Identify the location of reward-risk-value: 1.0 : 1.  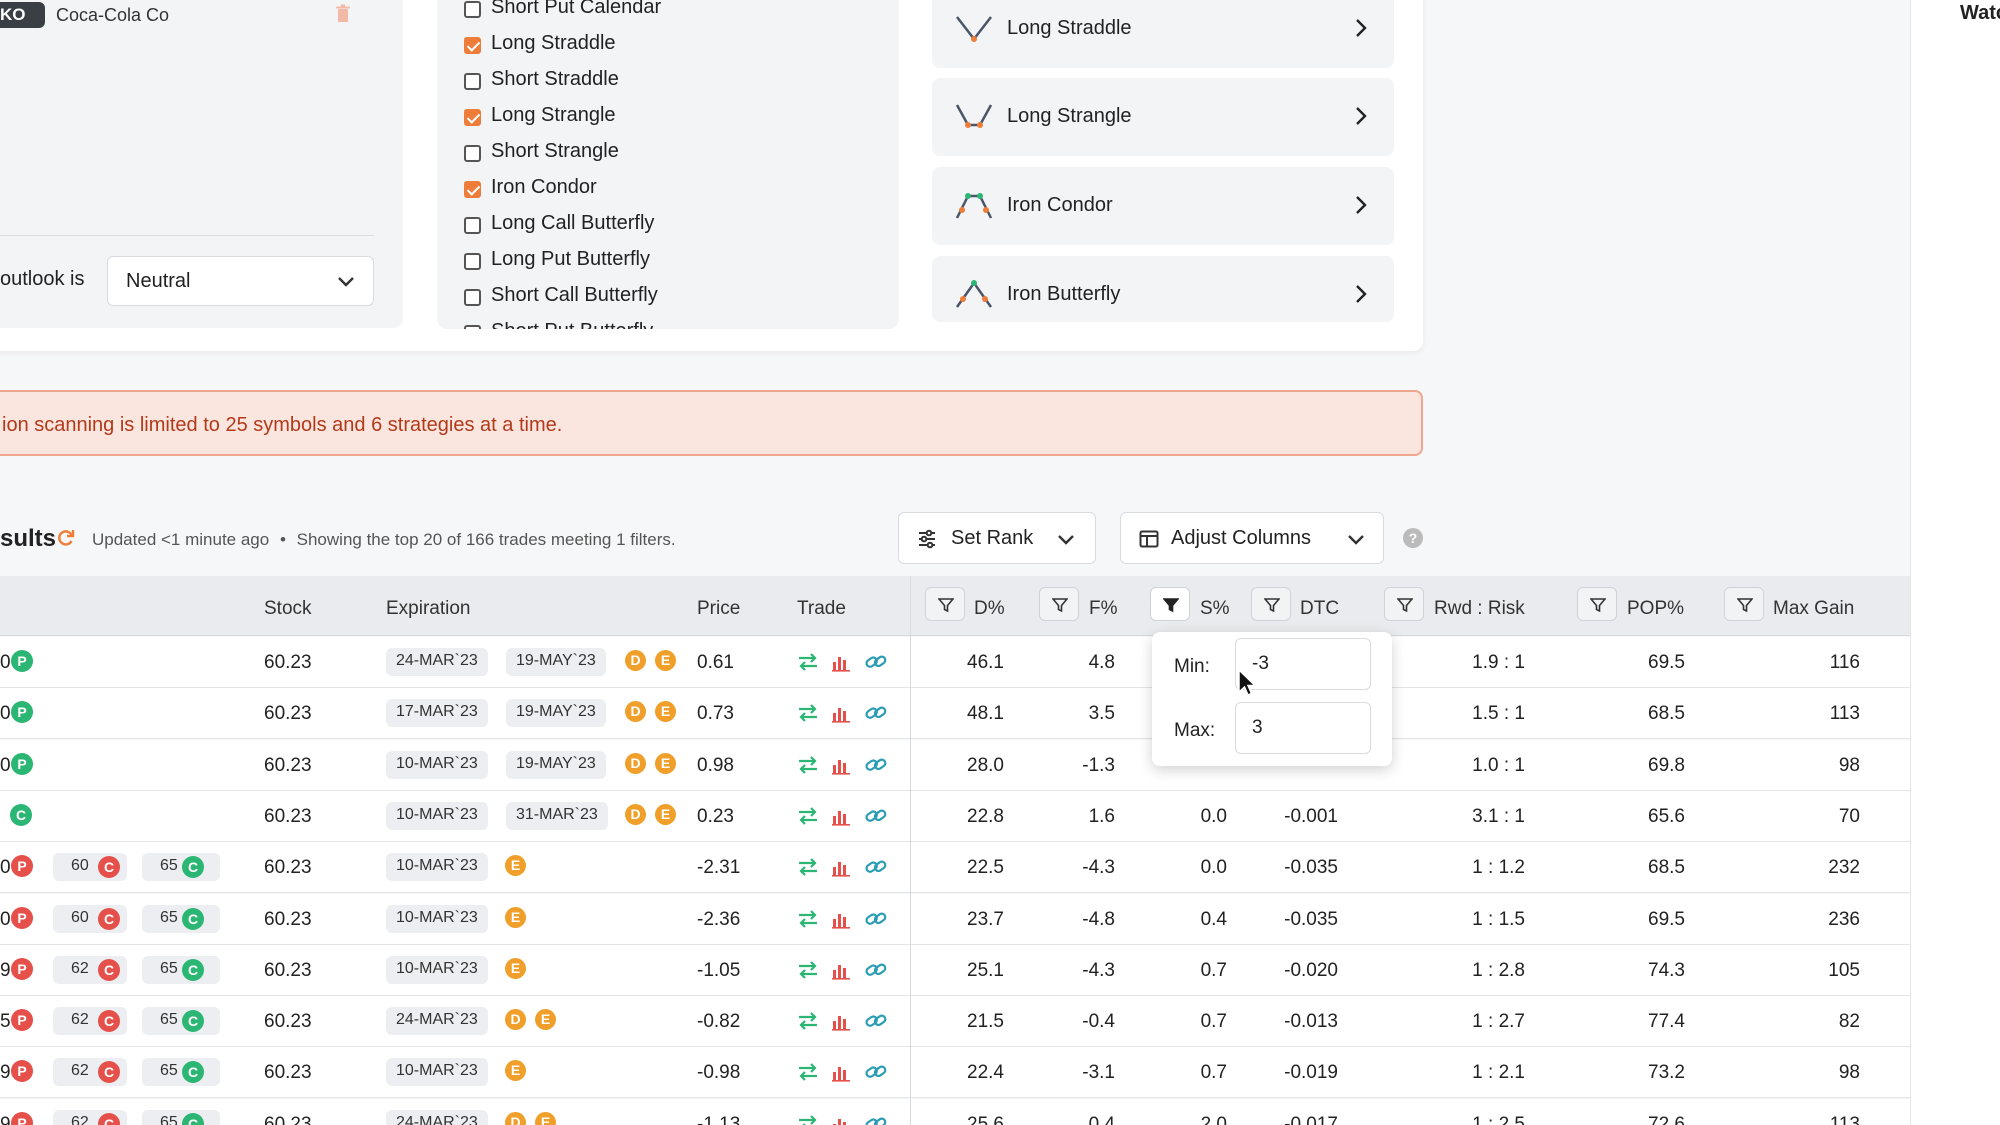
(1498, 765).